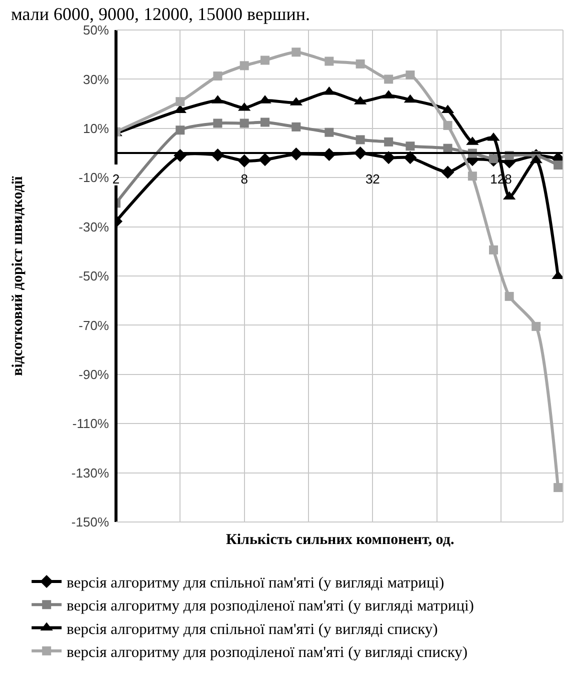 The width and height of the screenshot is (574, 679). What do you see at coordinates (94, 226) in the screenshot?
I see `y-tick-label: -30%` at bounding box center [94, 226].